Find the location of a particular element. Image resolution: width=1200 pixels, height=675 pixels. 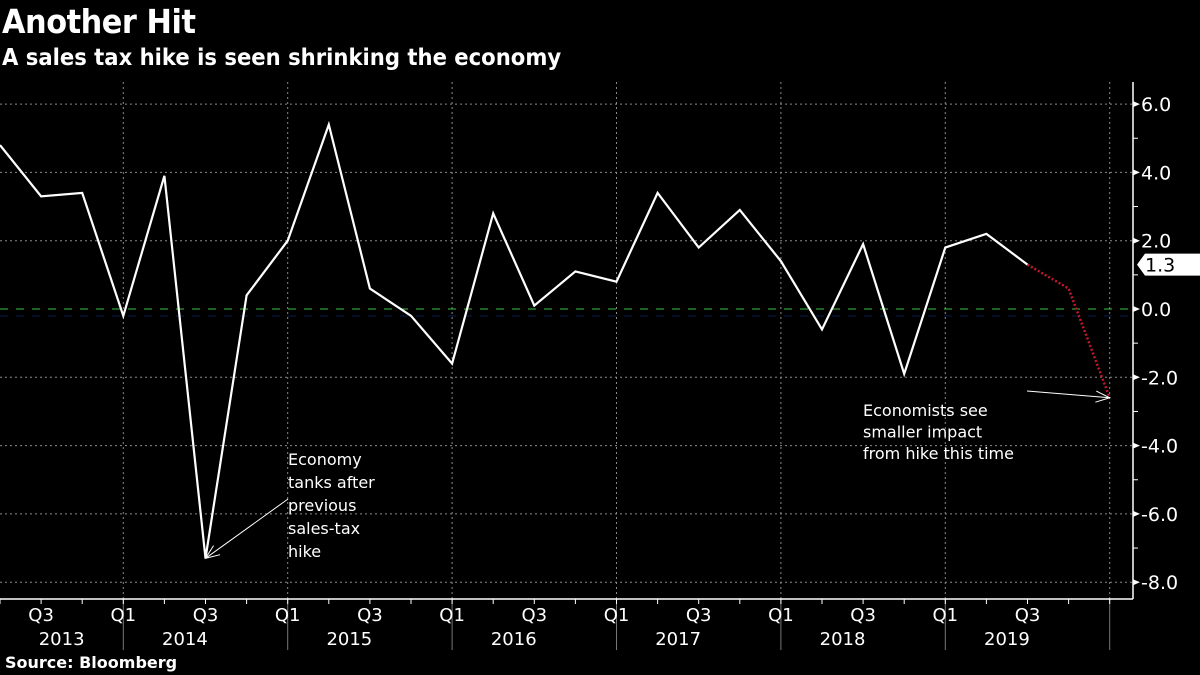

annotation-arrow-2019 is located at coordinates (1068, 394).